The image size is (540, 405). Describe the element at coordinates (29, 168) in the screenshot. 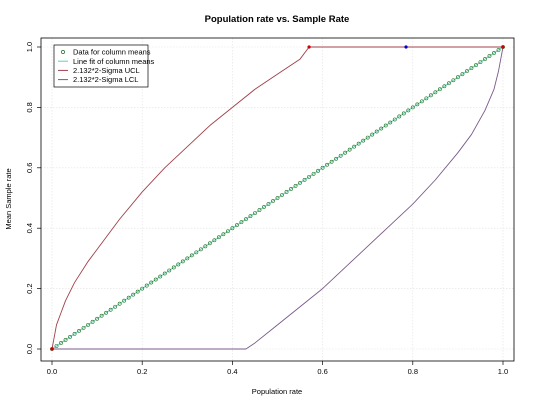

I see `y-tick-label: 0.6` at that location.